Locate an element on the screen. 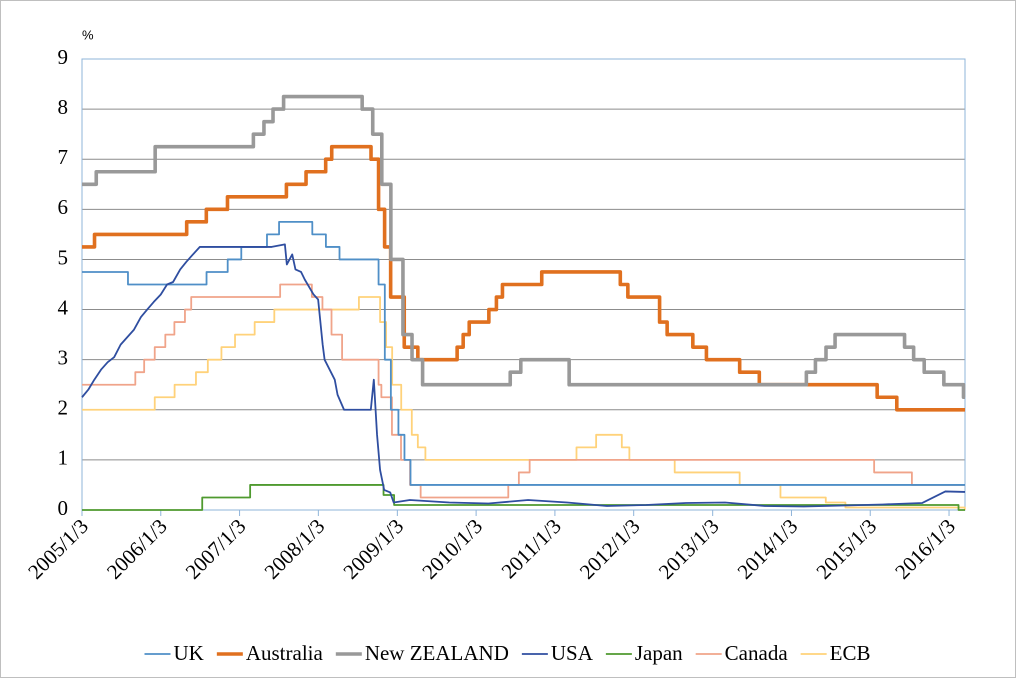 Image resolution: width=1016 pixels, height=678 pixels. legend-label: USA is located at coordinates (572, 653).